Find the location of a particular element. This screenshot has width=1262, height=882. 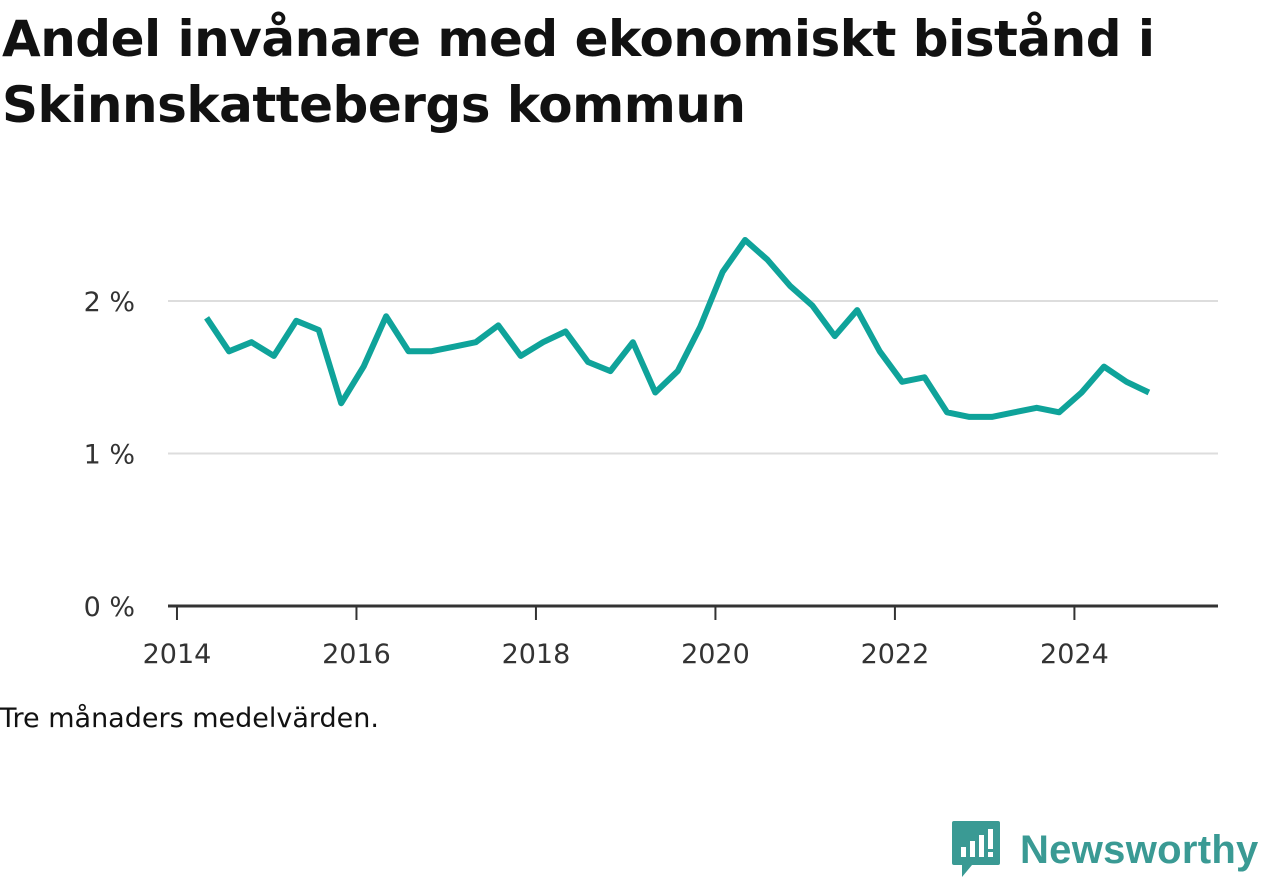

x-tick-label: 2016 is located at coordinates (356, 654).